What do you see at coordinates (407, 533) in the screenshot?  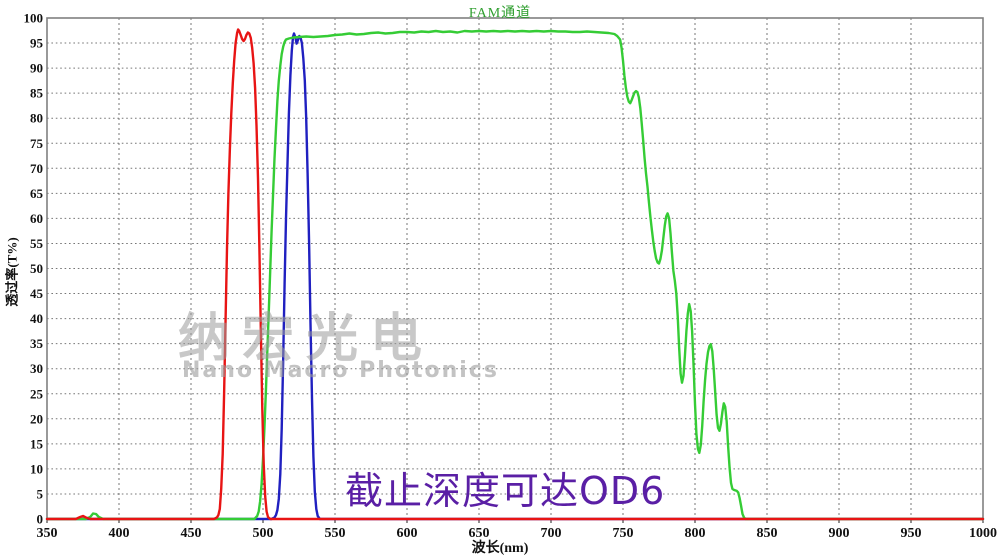 I see `x-tick-label: 600` at bounding box center [407, 533].